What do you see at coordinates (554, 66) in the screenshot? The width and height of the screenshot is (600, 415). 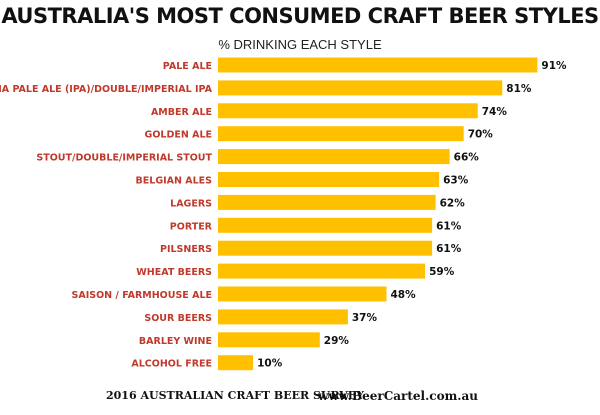 I see `value-label: 91%` at bounding box center [554, 66].